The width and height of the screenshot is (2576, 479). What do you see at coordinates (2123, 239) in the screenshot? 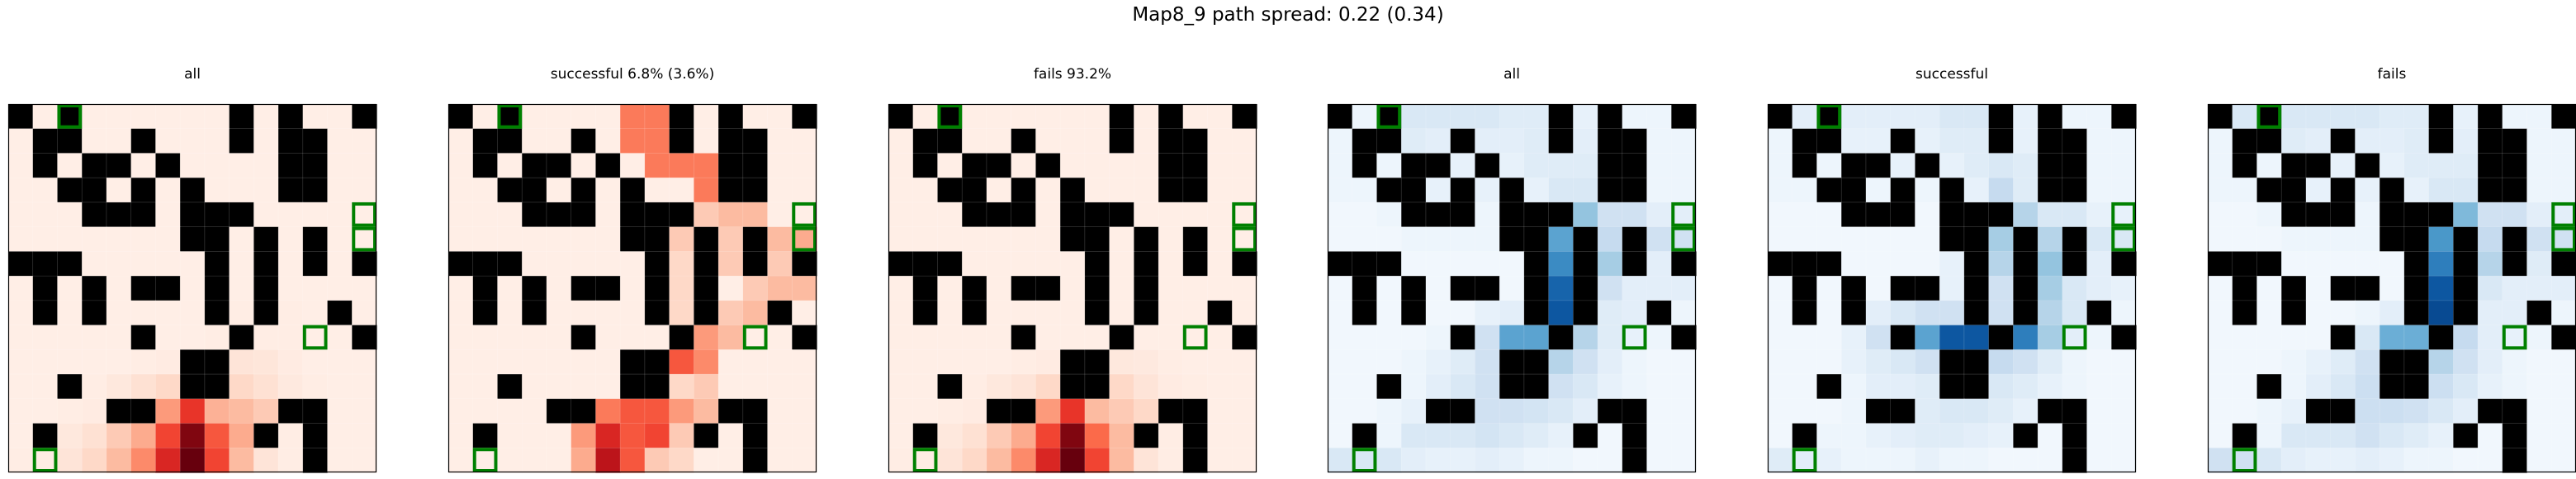
I see `goal-marker` at bounding box center [2123, 239].